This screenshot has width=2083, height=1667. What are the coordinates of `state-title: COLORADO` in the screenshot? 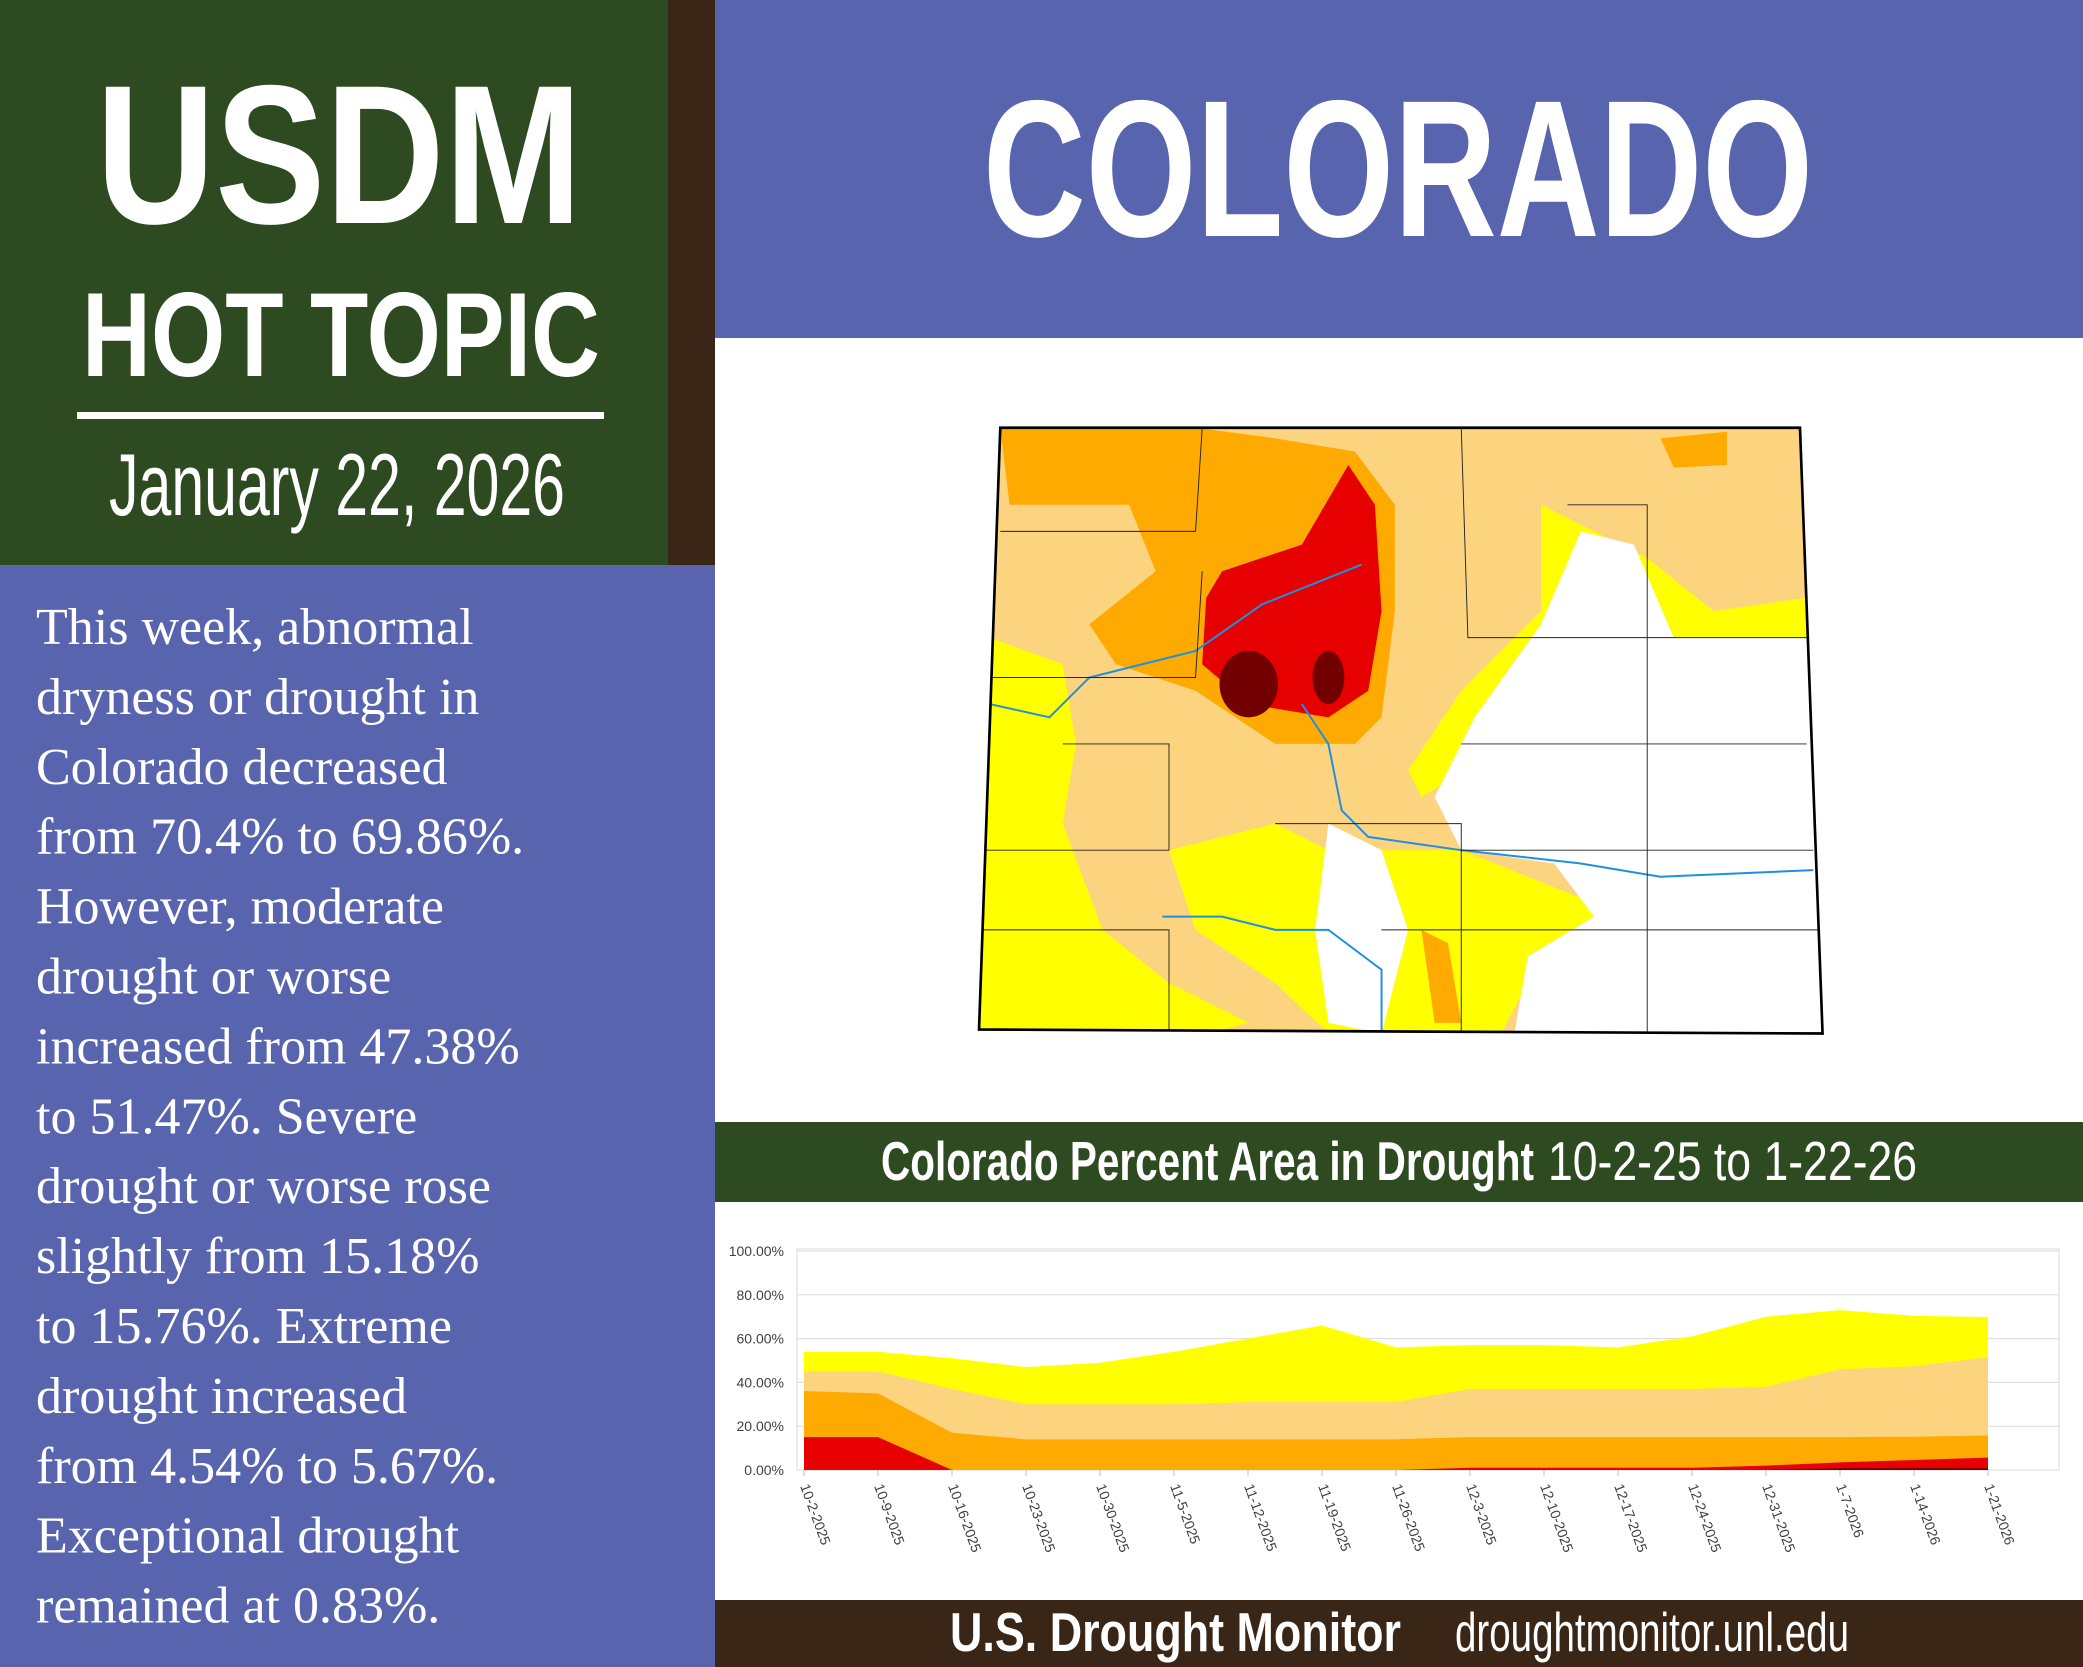 It's located at (1398, 169).